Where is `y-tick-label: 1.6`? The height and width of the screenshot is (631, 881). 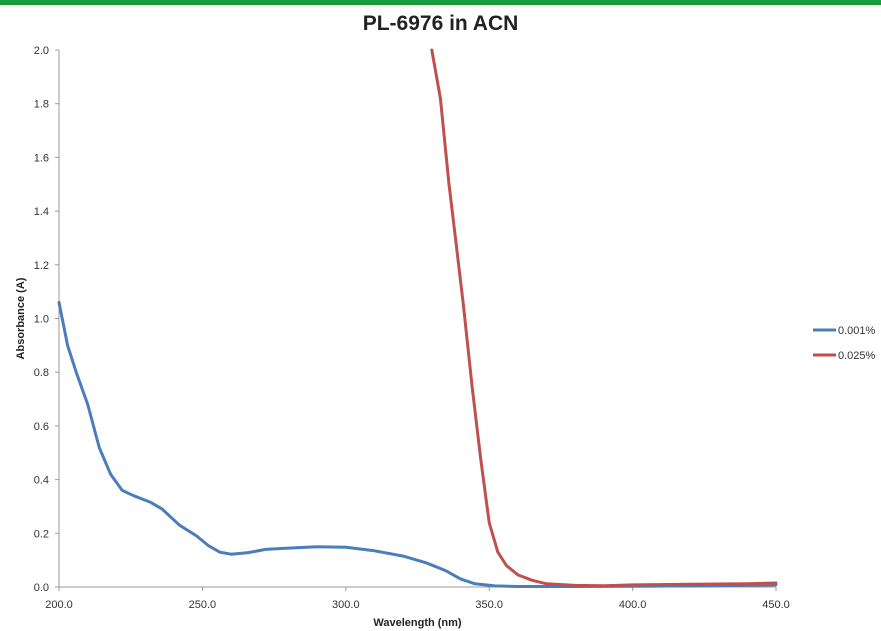
y-tick-label: 1.6 is located at coordinates (41, 158).